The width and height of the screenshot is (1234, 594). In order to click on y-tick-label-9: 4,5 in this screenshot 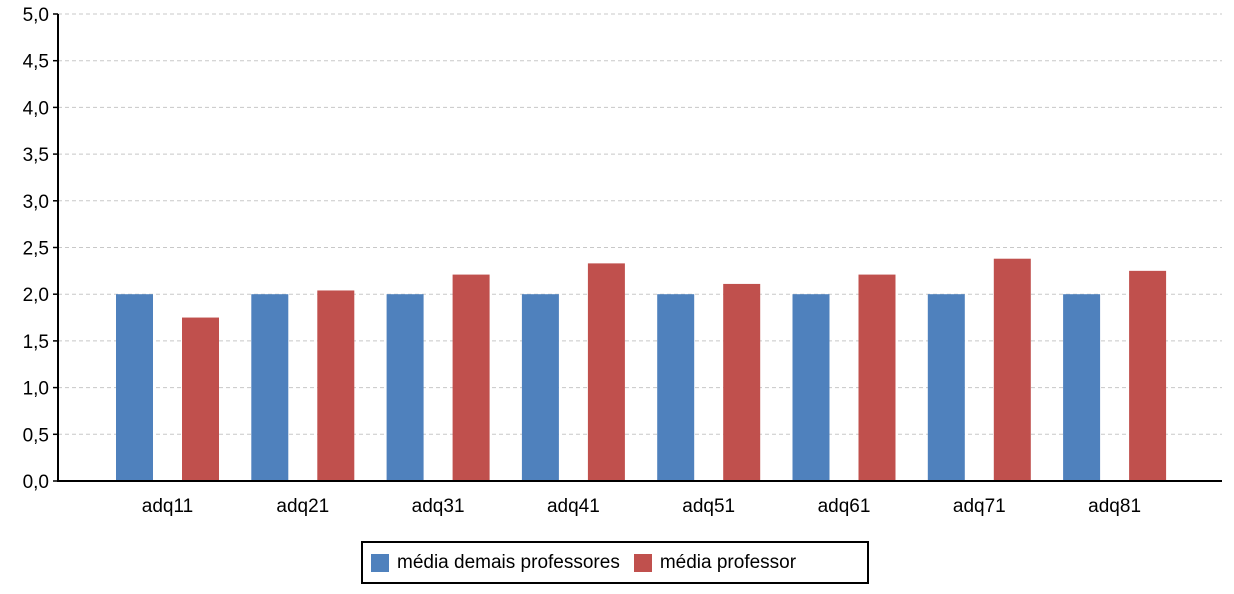, I will do `click(36, 62)`.